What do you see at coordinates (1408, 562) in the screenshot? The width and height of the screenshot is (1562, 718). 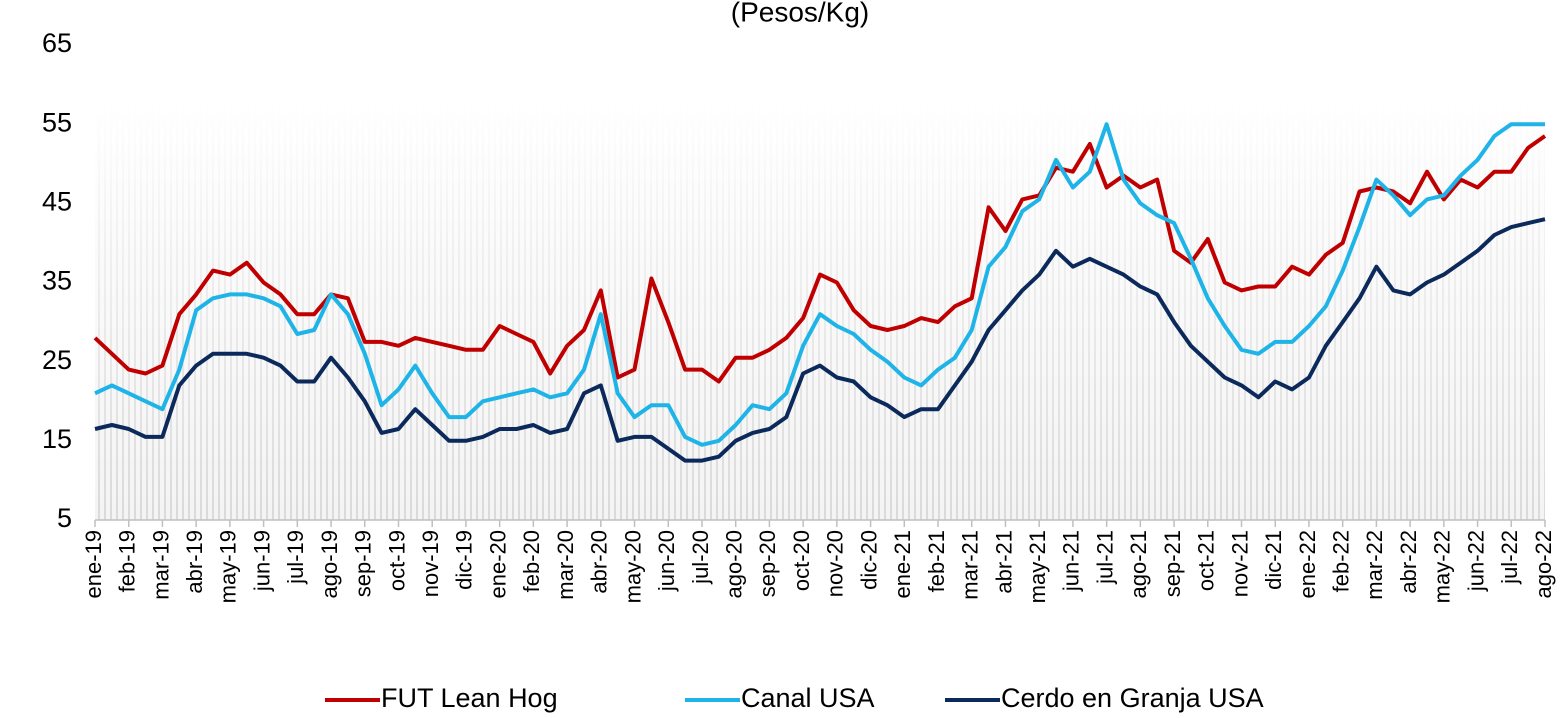 I see `x-tick-label: abr-22` at bounding box center [1408, 562].